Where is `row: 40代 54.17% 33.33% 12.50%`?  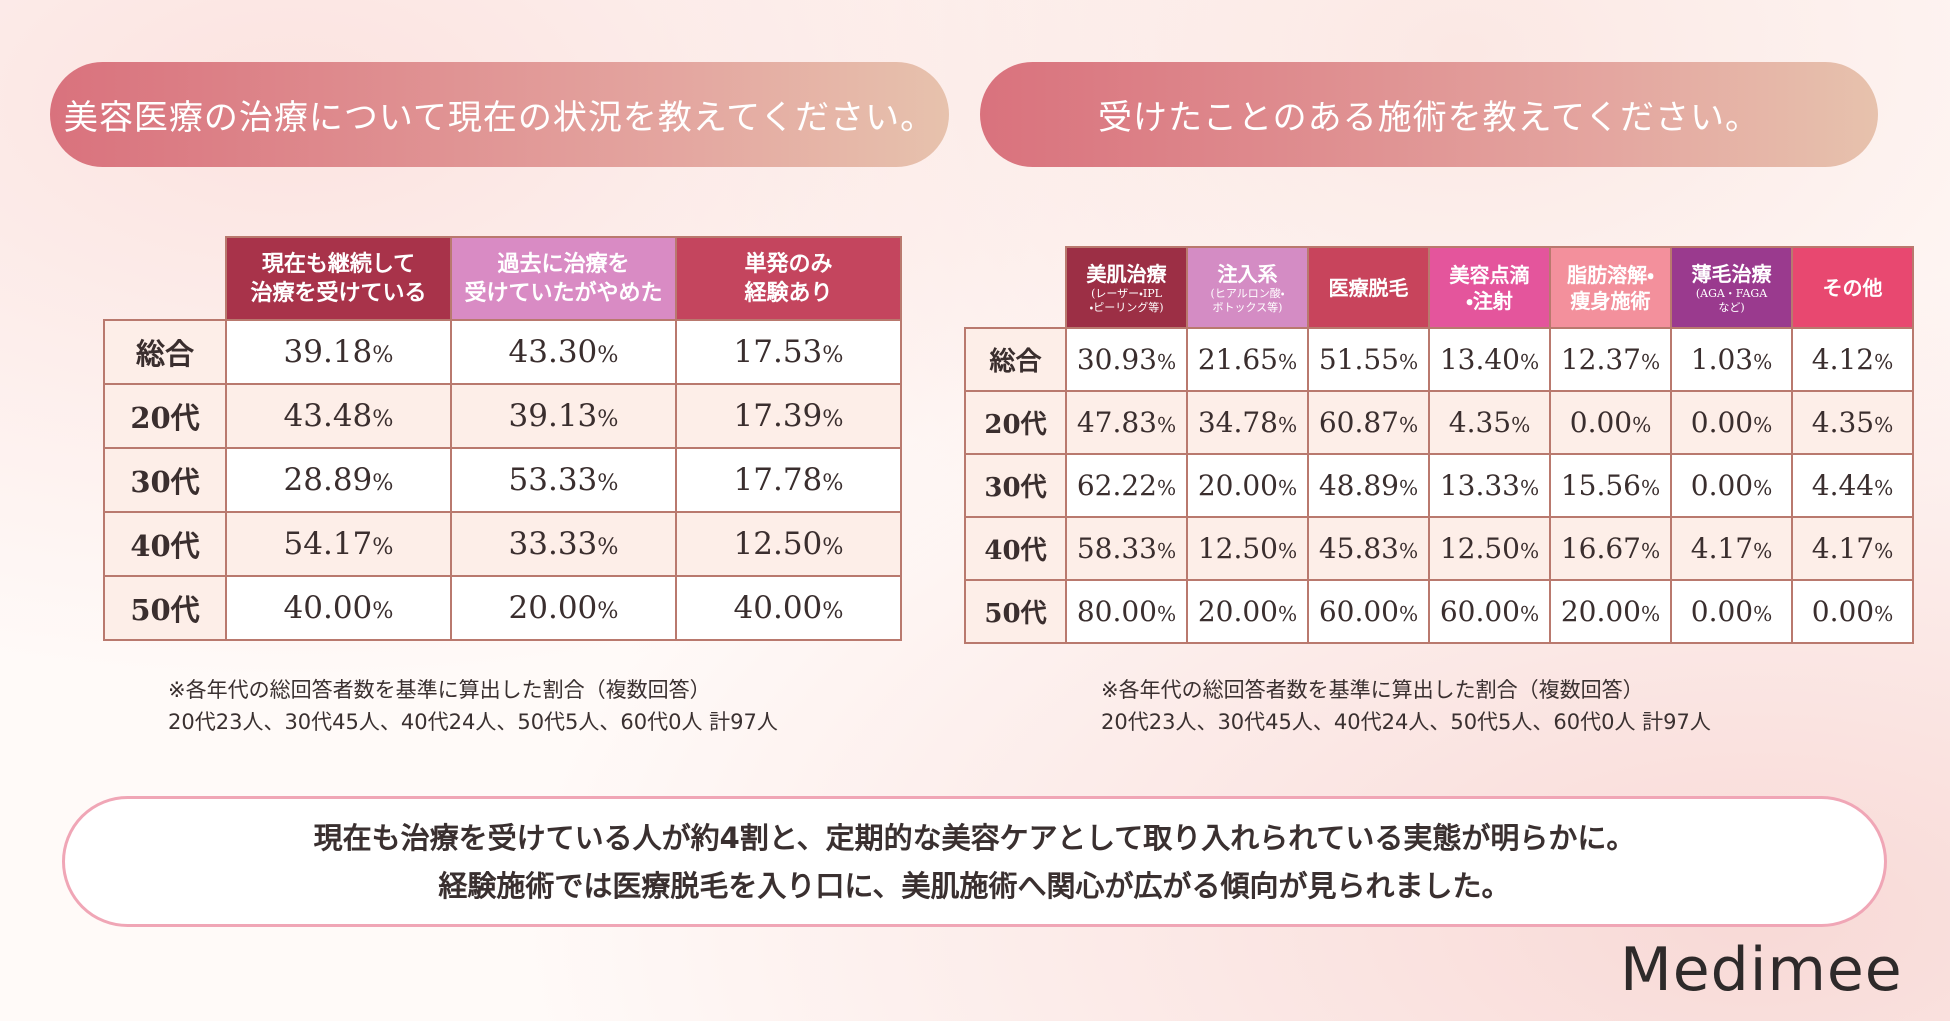 row: 40代 54.17% 33.33% 12.50% is located at coordinates (502, 544).